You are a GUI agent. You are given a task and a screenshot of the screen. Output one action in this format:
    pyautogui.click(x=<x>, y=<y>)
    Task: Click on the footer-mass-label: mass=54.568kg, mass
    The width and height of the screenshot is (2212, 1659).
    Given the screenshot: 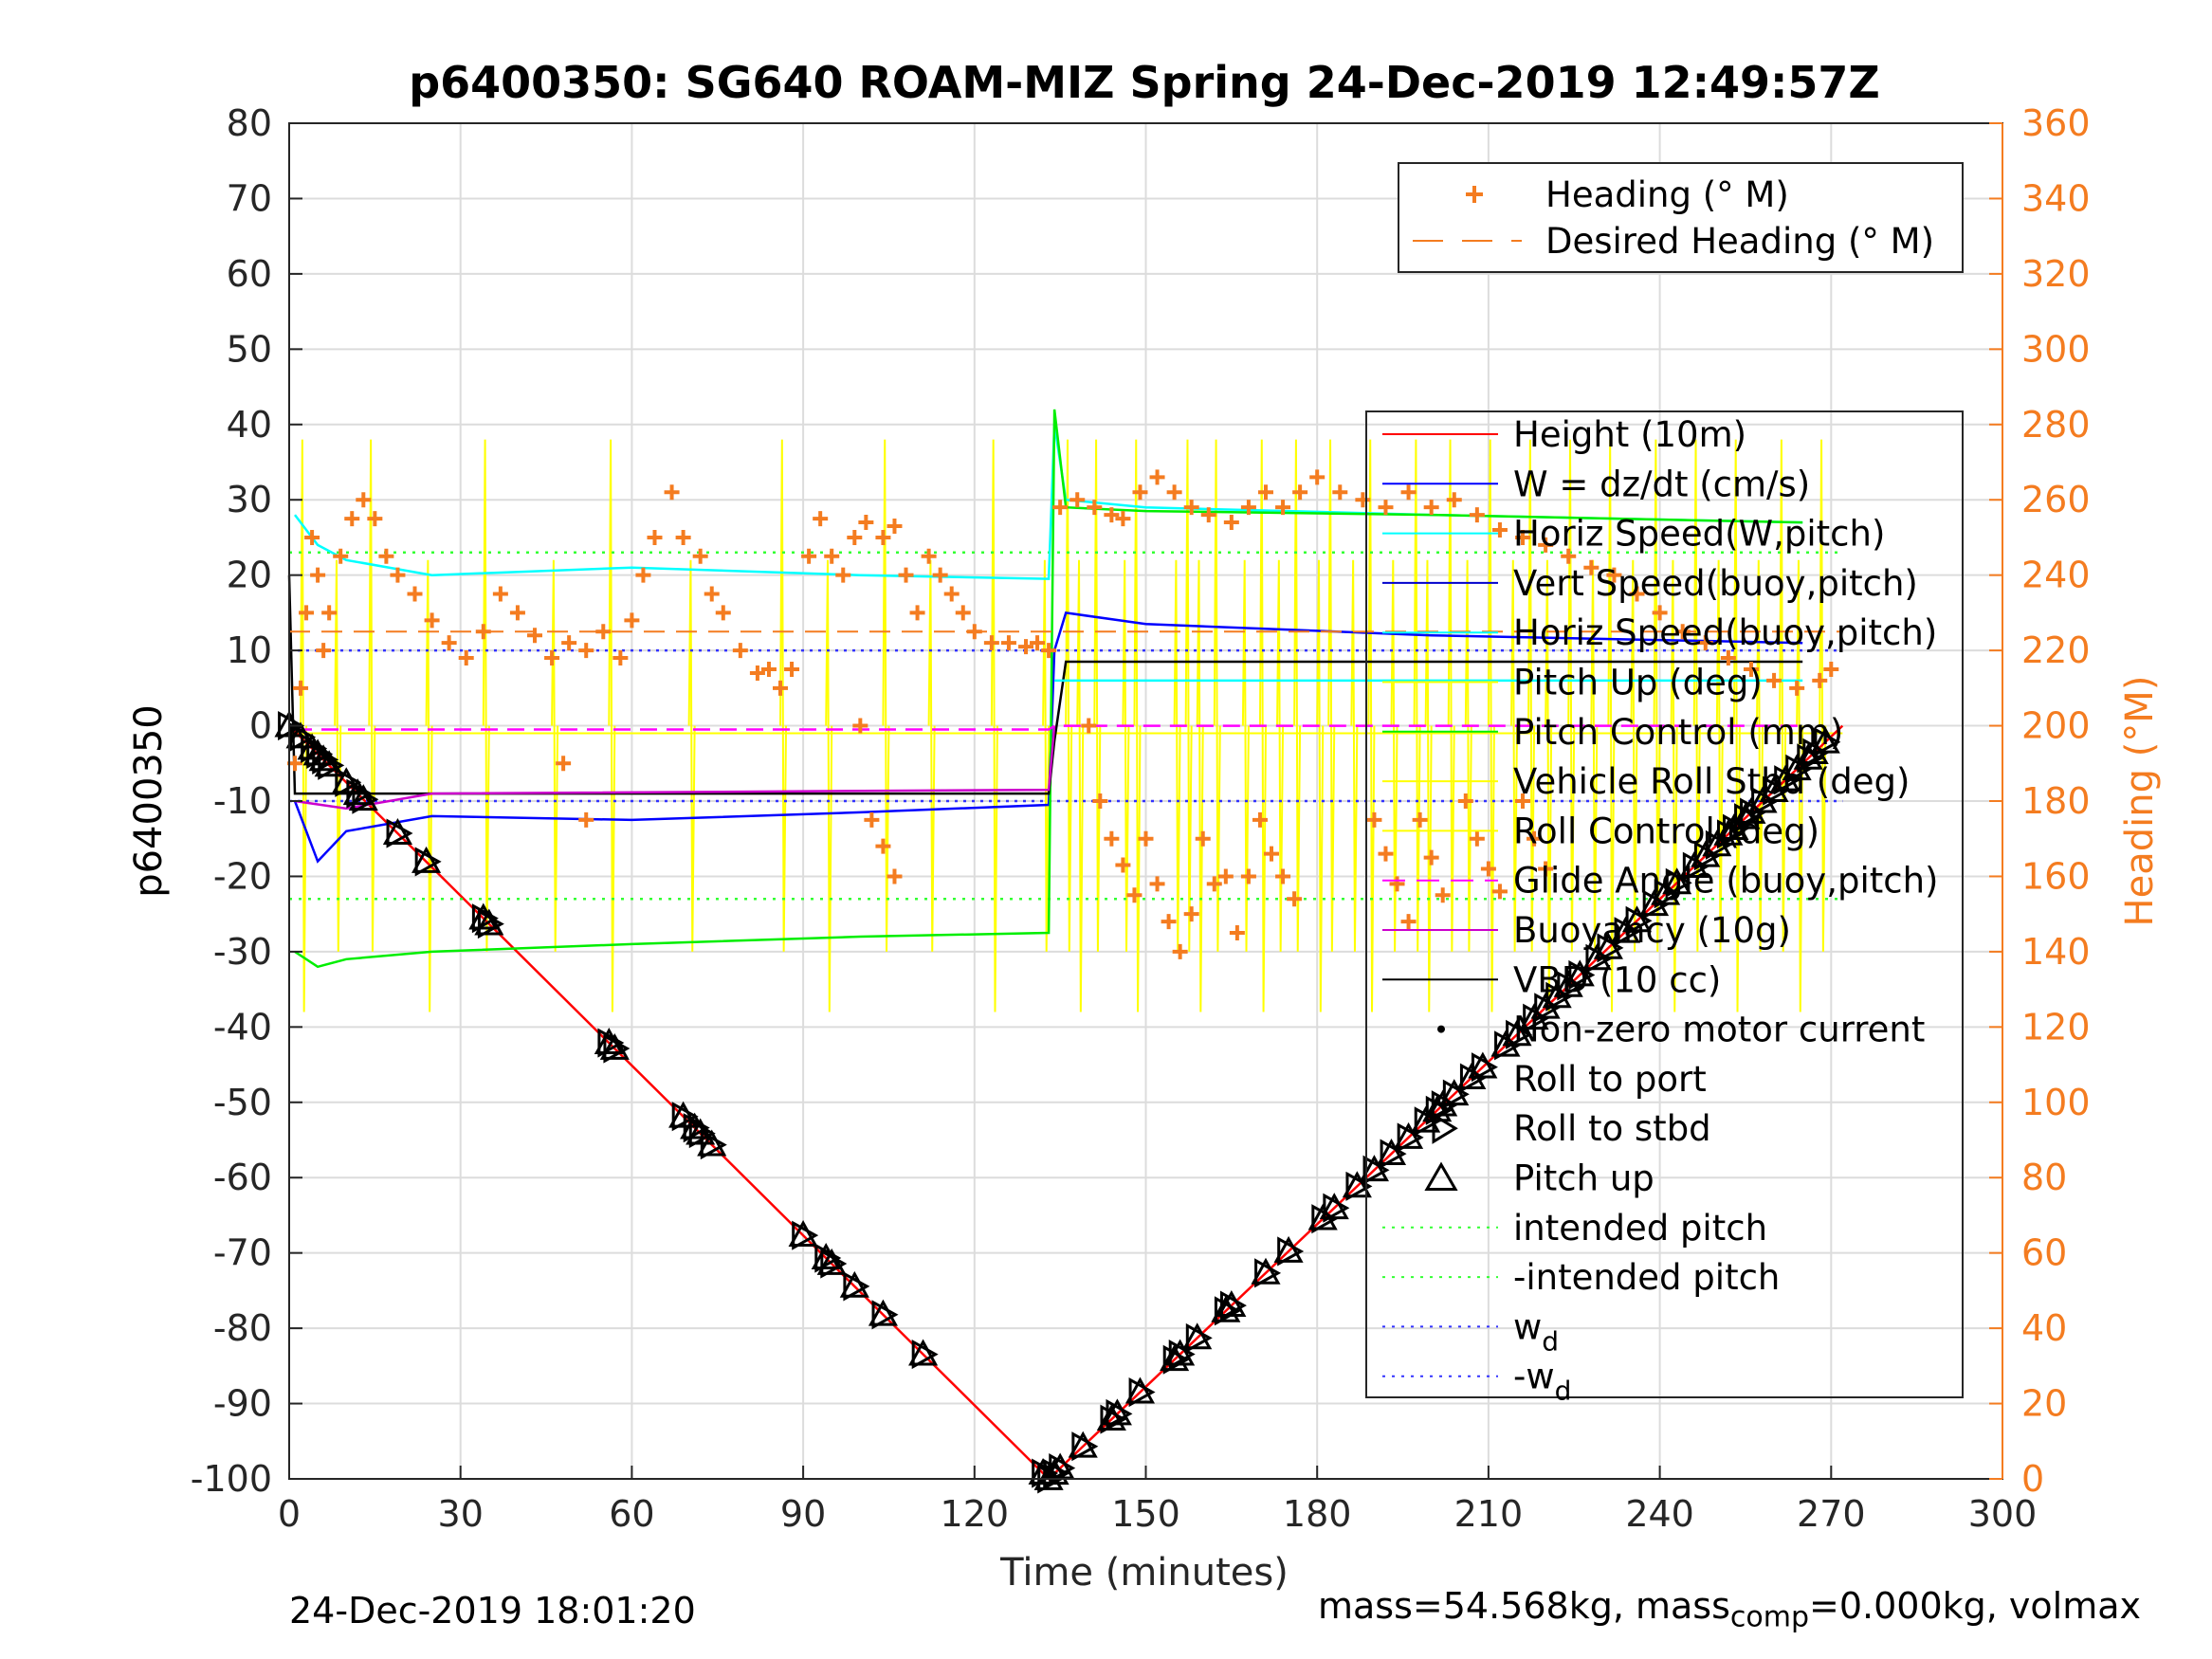 What is the action you would take?
    pyautogui.click(x=1524, y=1606)
    